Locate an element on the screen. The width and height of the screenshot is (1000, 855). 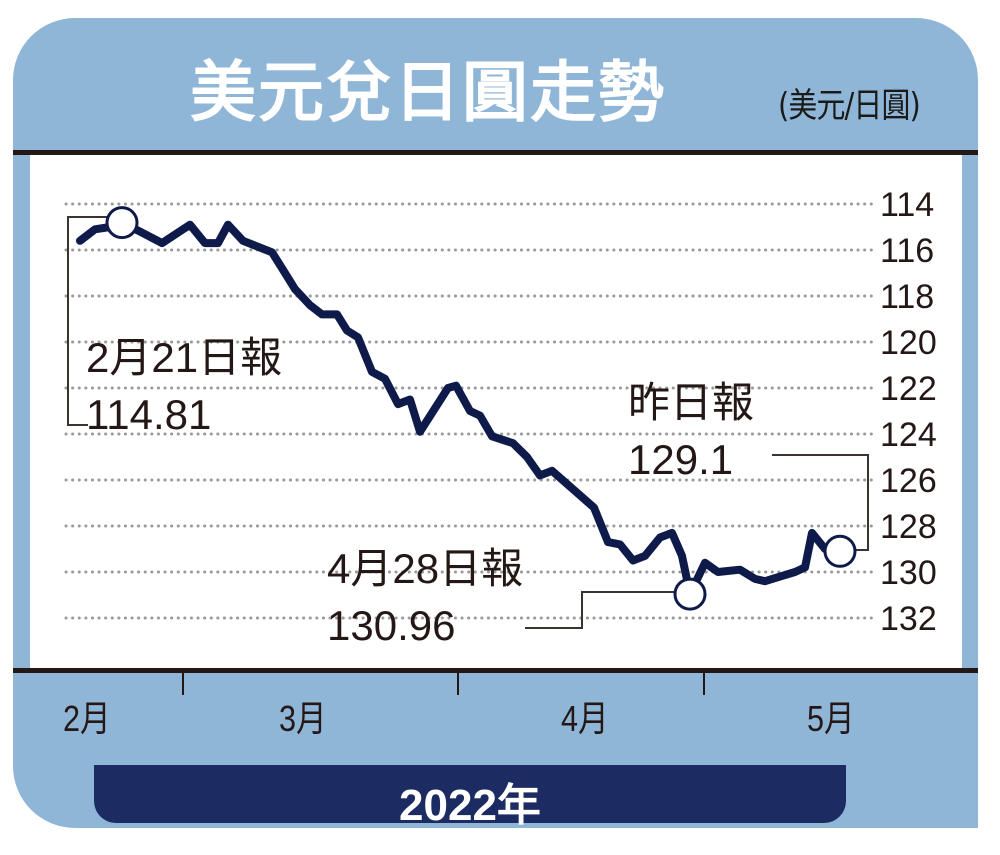
y-tick-118: 118 is located at coordinates (907, 297).